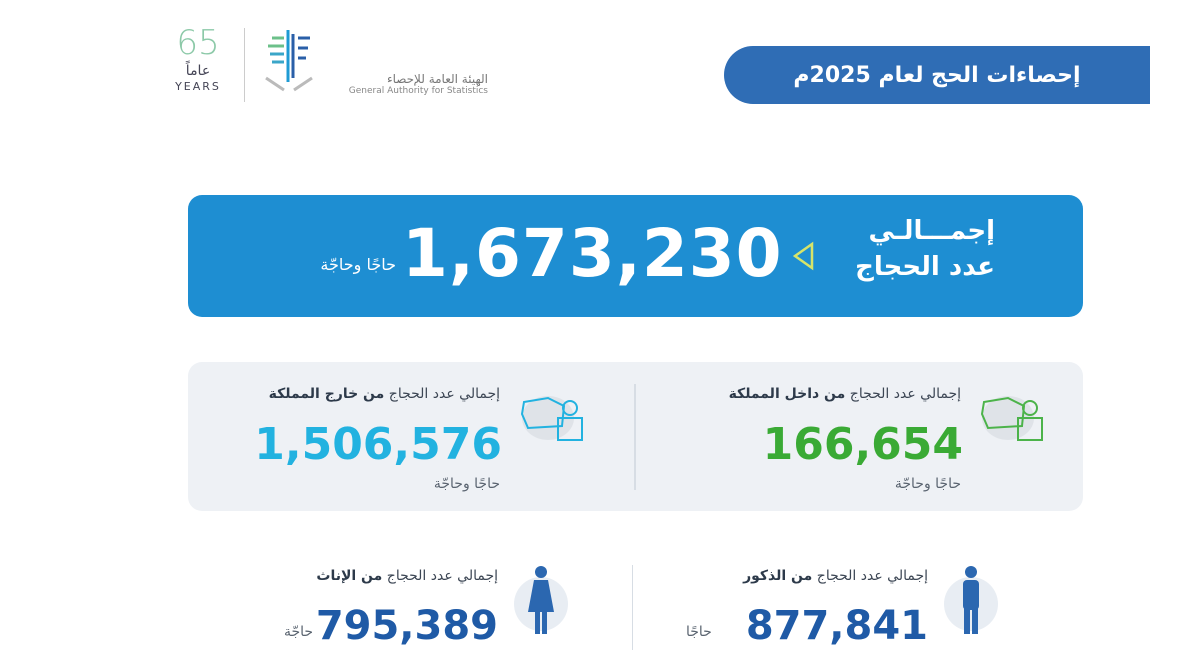  What do you see at coordinates (358, 264) in the screenshot?
I see `total-unit: حاجًا وحاجّة` at bounding box center [358, 264].